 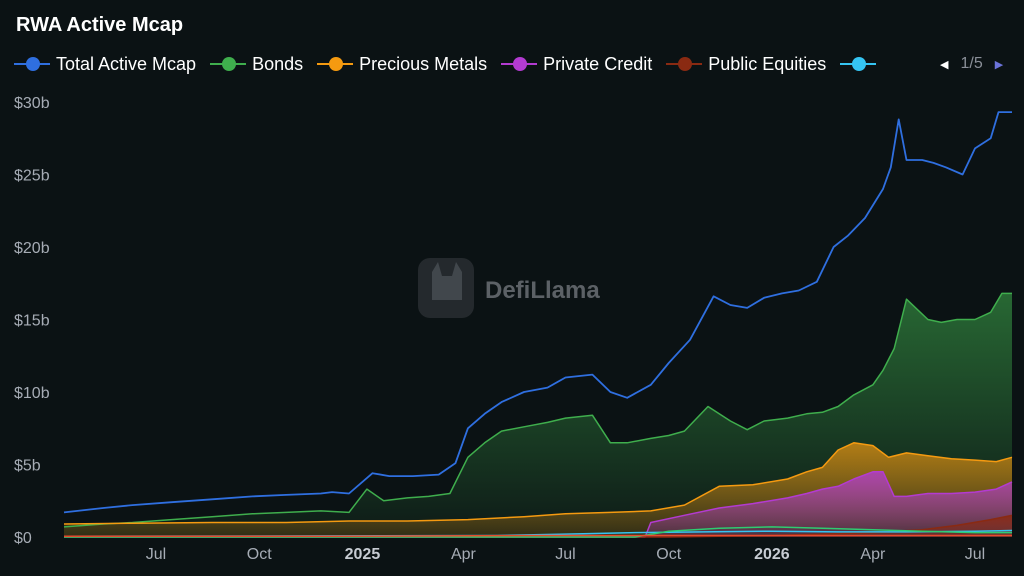 I want to click on x-tick-label: 2025, so click(x=363, y=554).